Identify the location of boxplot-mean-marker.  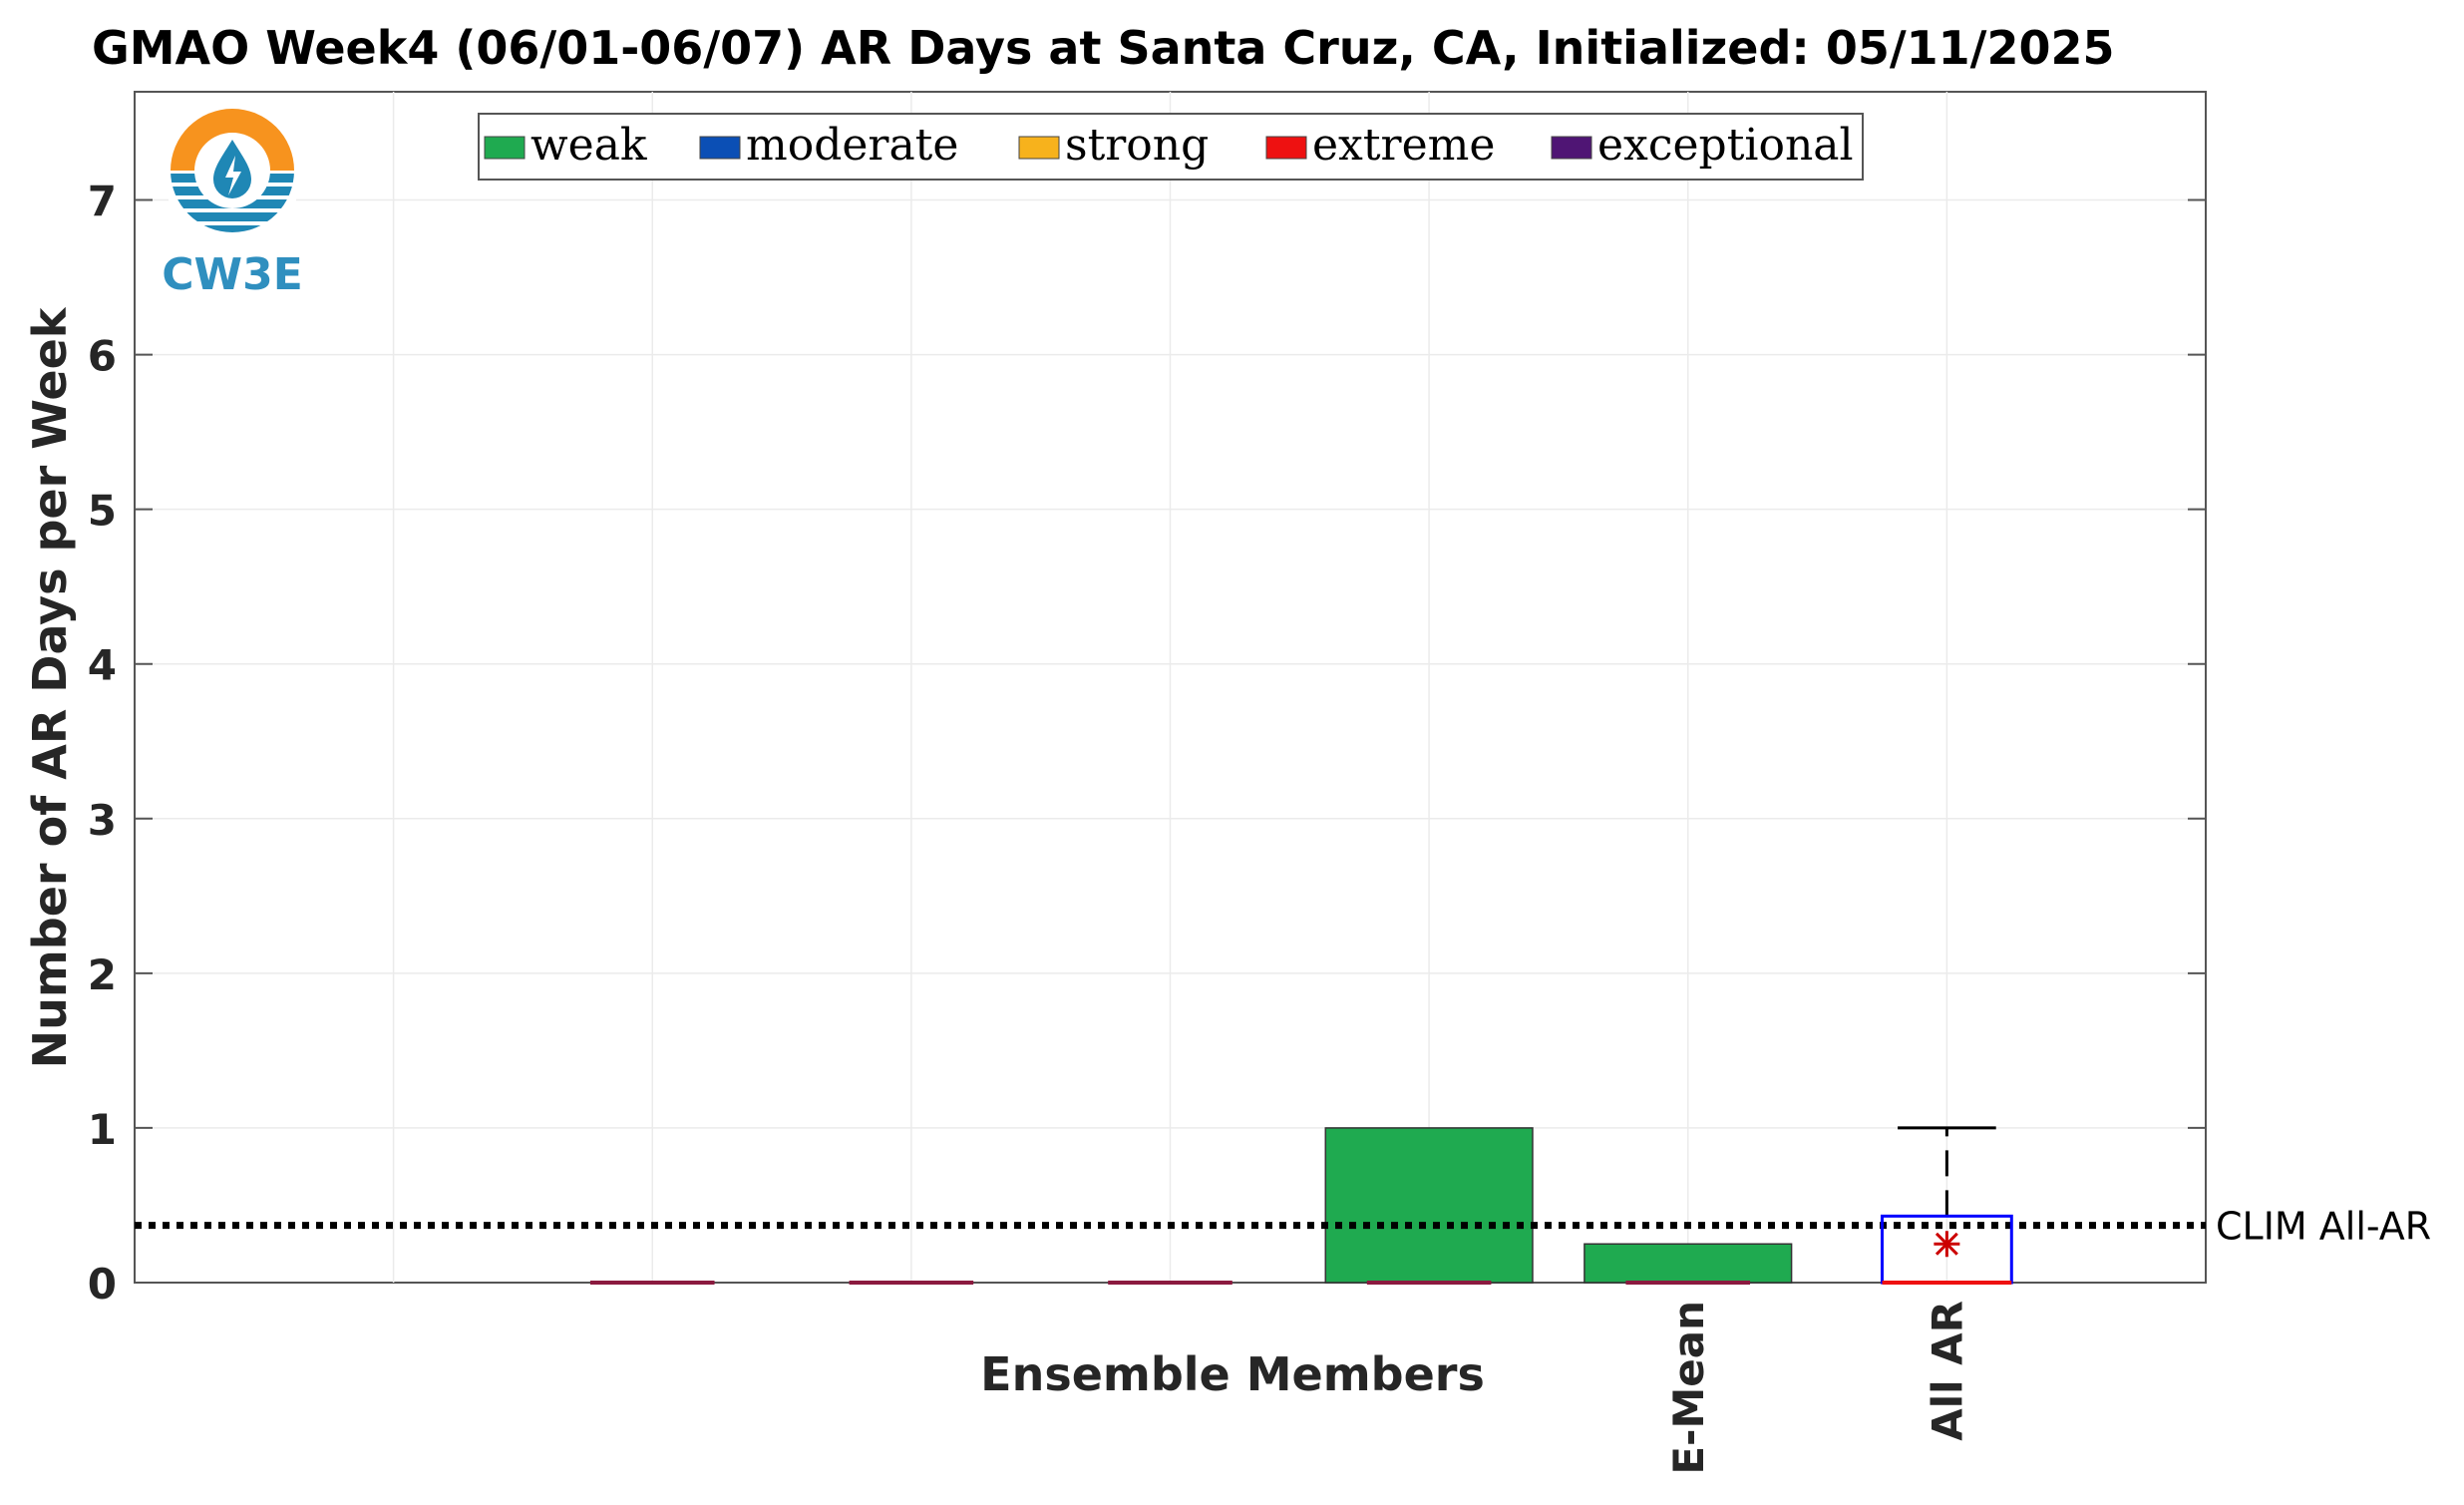
(1947, 1244).